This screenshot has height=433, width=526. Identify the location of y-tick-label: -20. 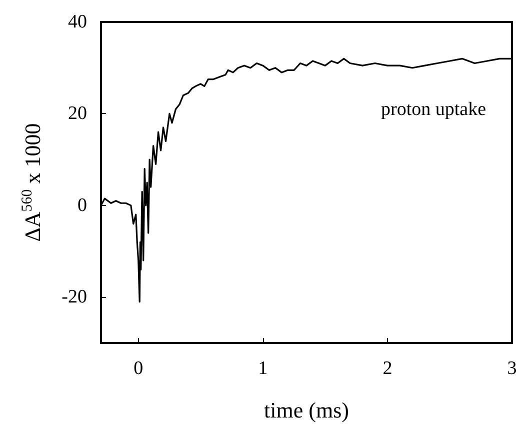
(74, 297).